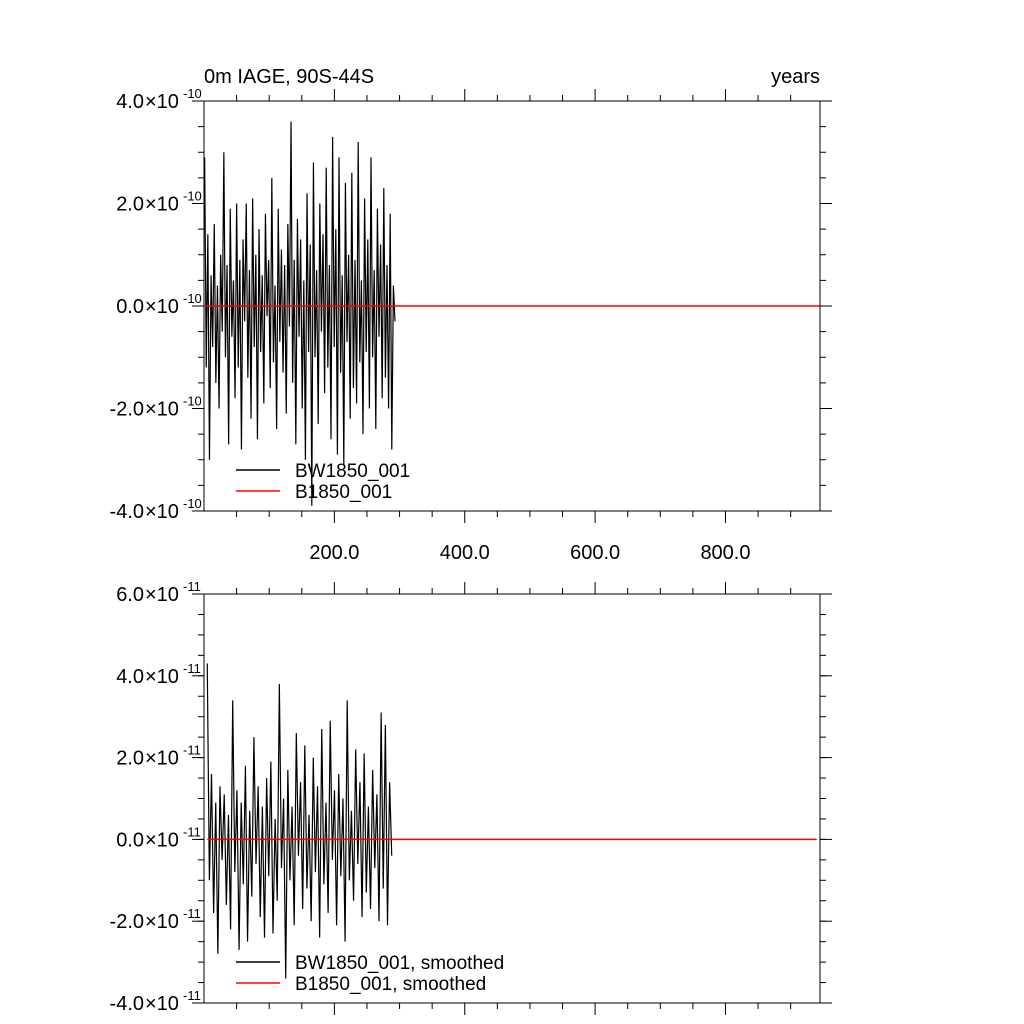  What do you see at coordinates (334, 553) in the screenshot?
I see `x-tick-label: 200.0` at bounding box center [334, 553].